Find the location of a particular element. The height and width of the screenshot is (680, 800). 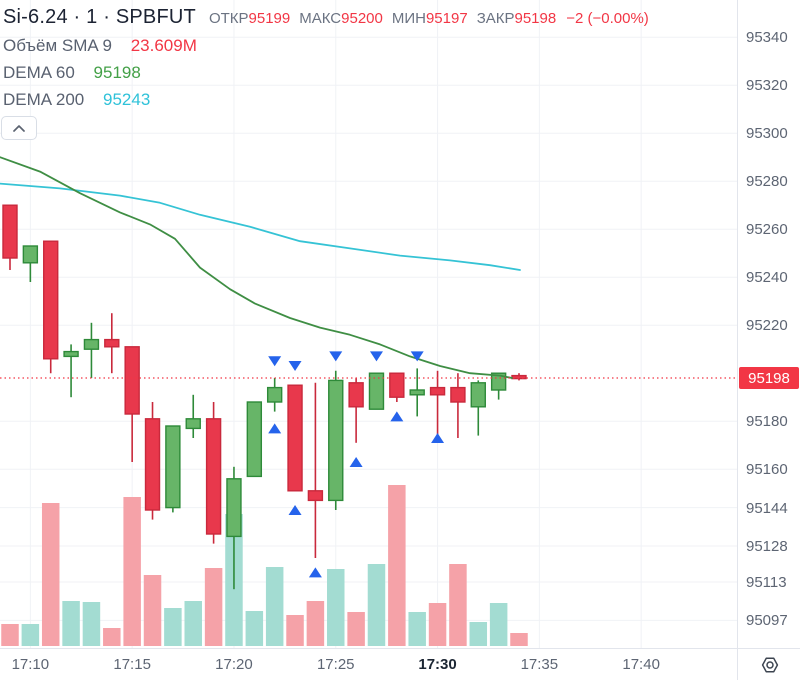

ohlc-close: ЗАКР95198 is located at coordinates (517, 18).